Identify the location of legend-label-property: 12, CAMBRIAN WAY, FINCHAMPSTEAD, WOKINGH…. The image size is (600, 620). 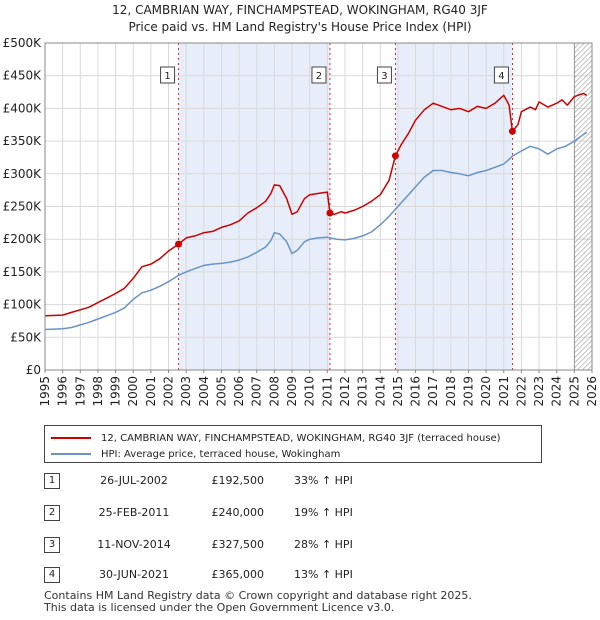
(301, 438).